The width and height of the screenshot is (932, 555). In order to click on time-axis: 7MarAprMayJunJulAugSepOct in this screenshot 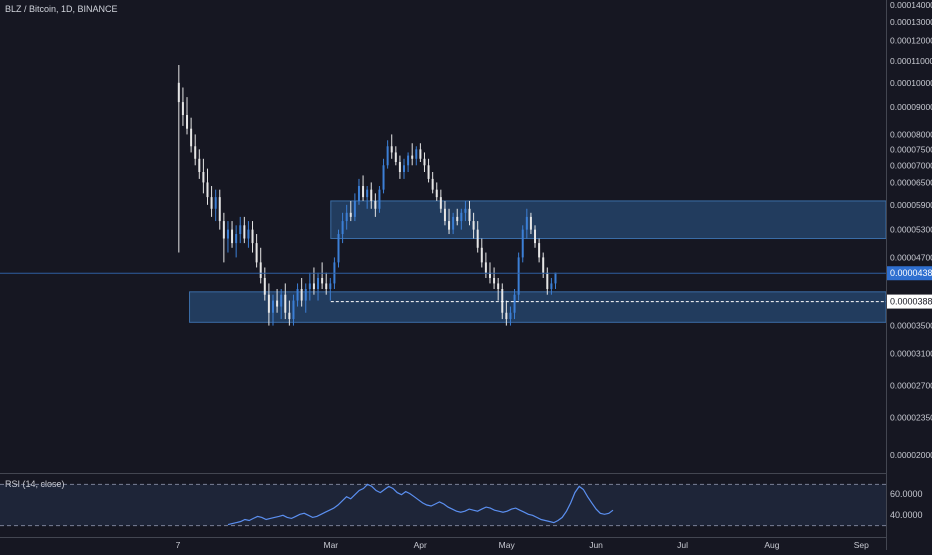, I will do `click(554, 545)`.